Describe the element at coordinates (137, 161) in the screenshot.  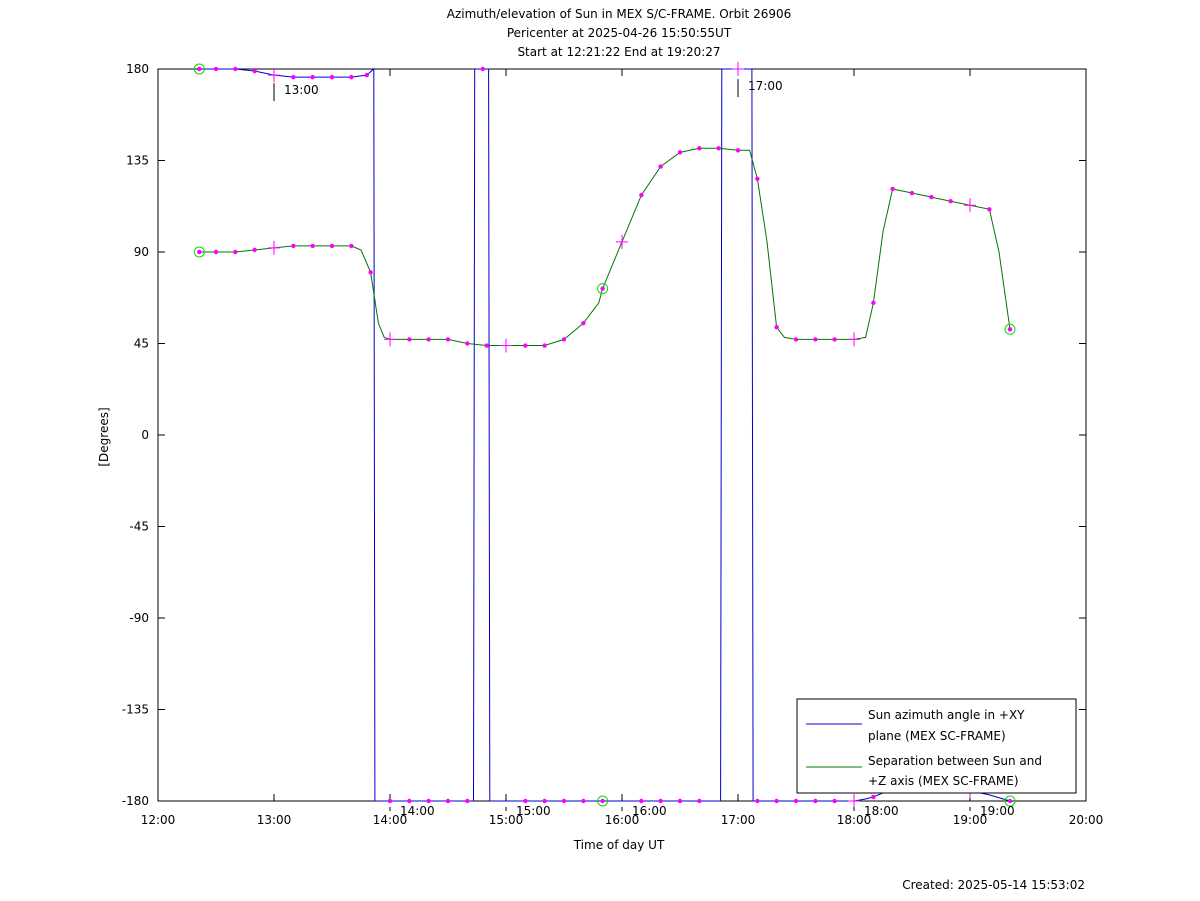
I see `y-tick-label: 135` at that location.